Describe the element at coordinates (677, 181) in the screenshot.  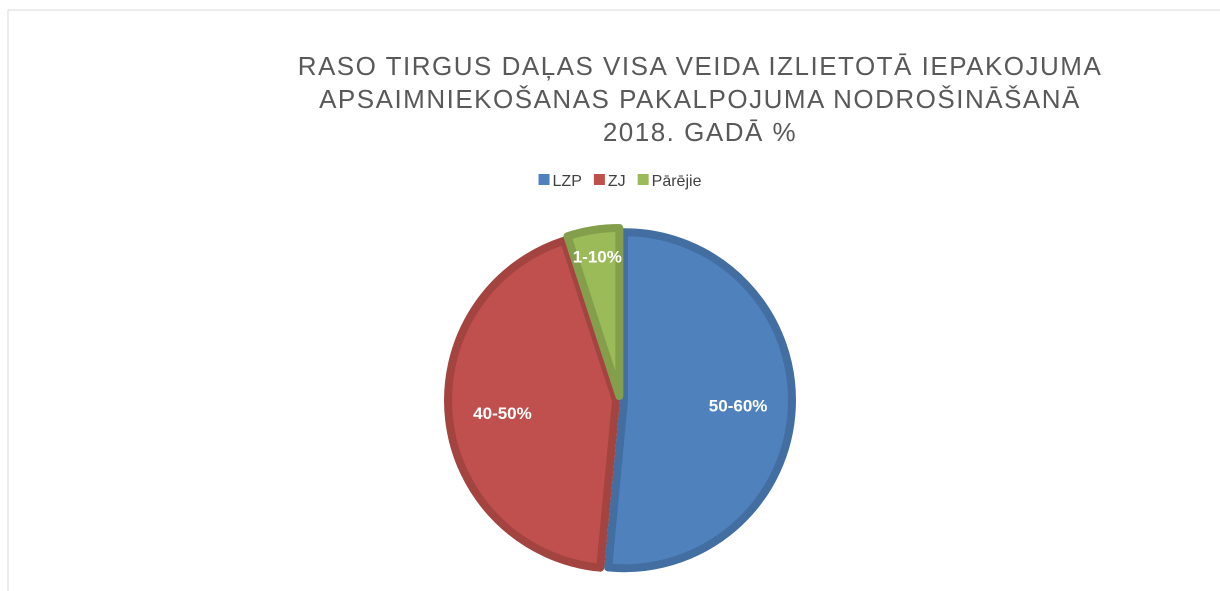
I see `legend-label: Pārējie` at that location.